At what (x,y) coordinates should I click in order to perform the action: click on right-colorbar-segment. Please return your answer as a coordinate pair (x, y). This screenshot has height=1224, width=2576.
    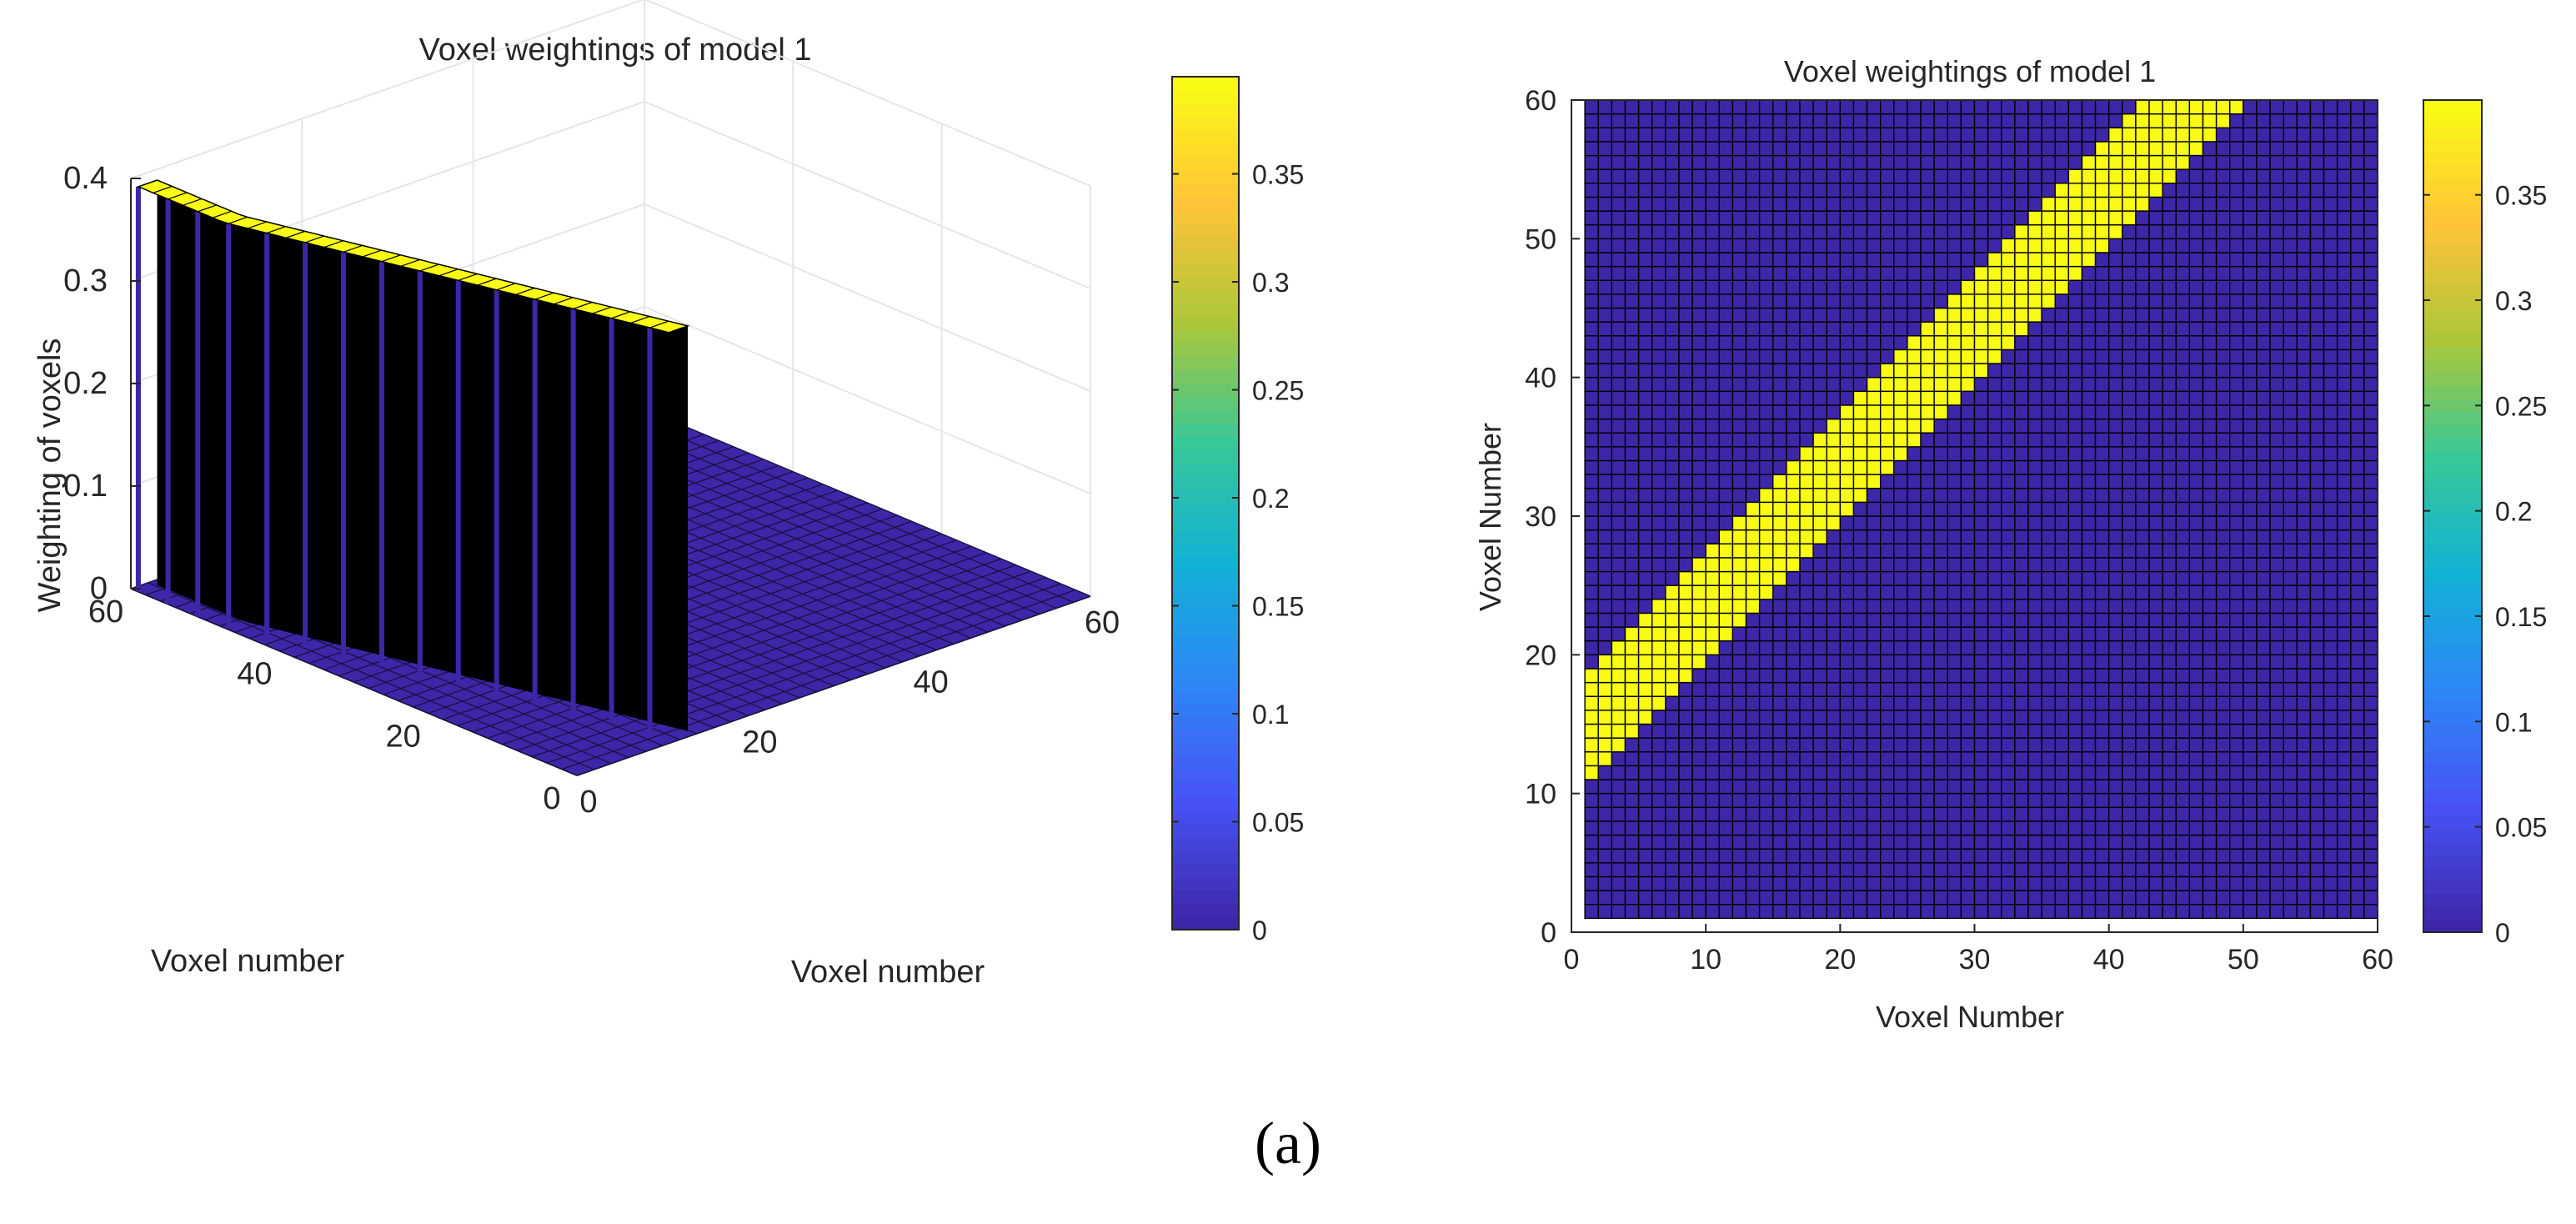
    Looking at the image, I should click on (2452, 887).